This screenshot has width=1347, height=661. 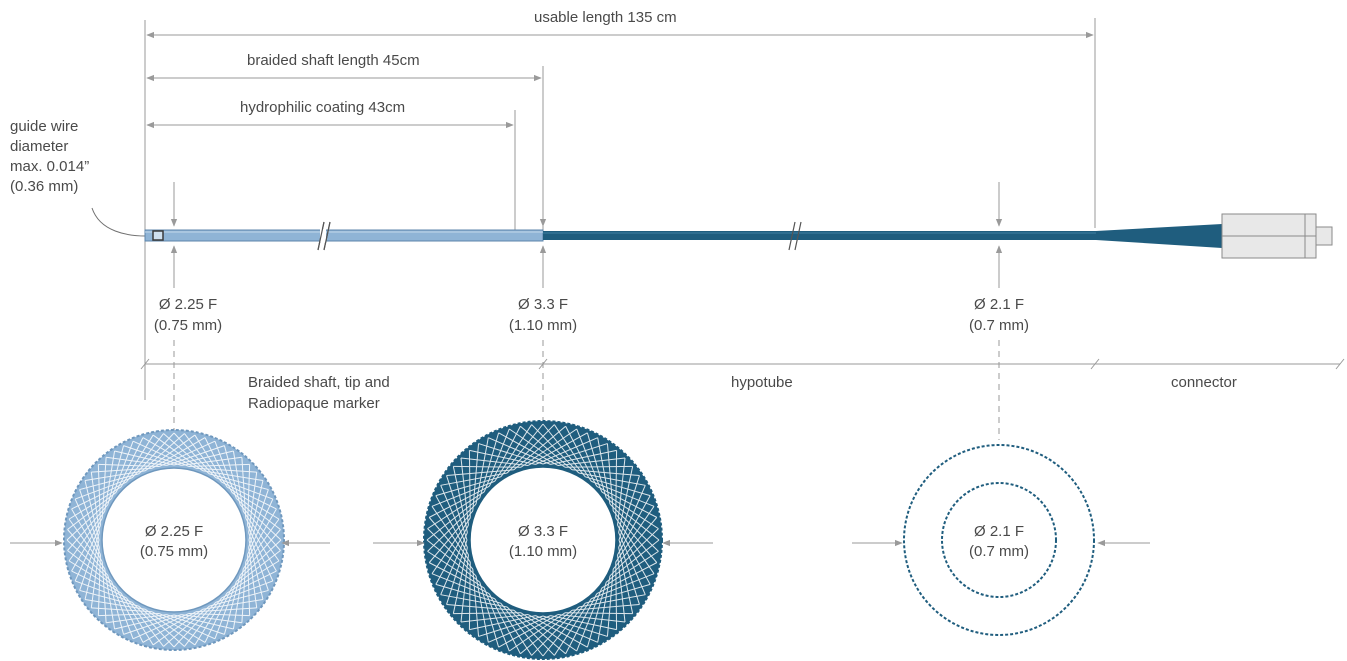 What do you see at coordinates (188, 304) in the screenshot?
I see `callout-tip-diameter: Ø 2.25 F` at bounding box center [188, 304].